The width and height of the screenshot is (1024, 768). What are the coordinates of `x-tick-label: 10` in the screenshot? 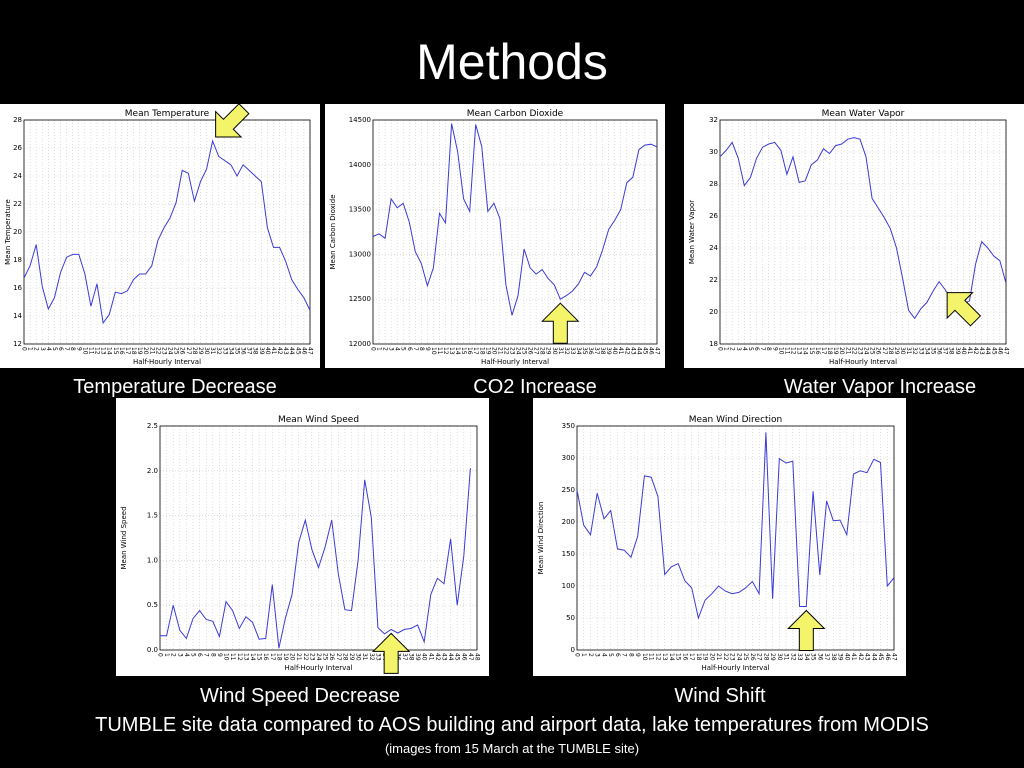 It's located at (644, 657).